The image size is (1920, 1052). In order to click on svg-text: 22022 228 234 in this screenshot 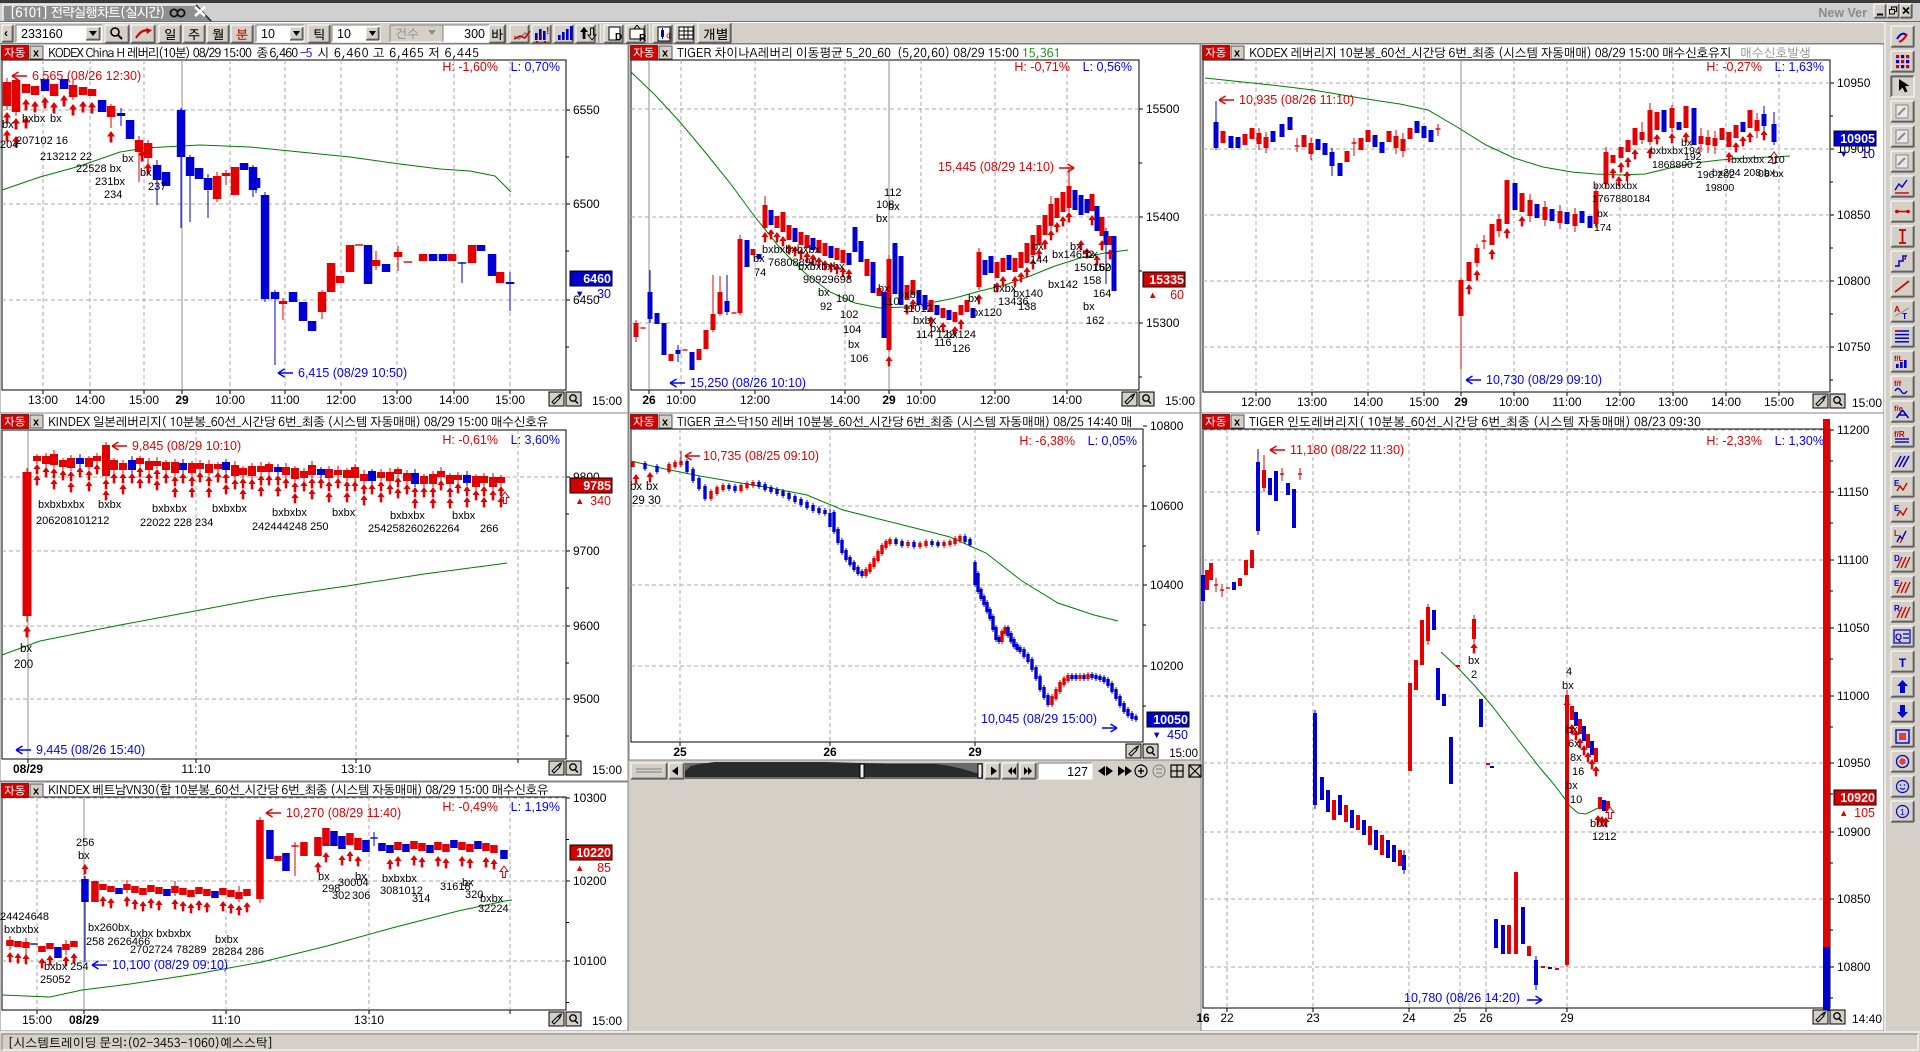, I will do `click(176, 523)`.